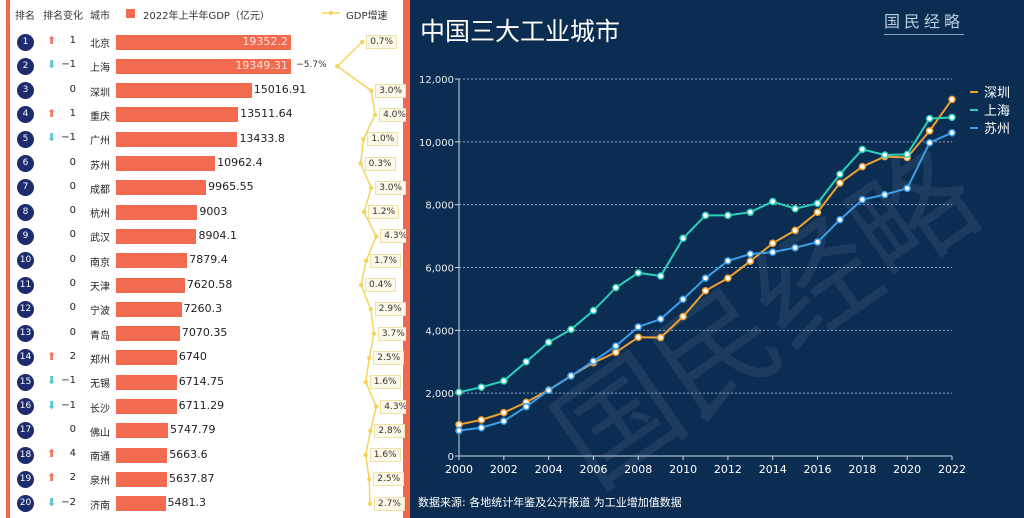 This screenshot has height=518, width=1024. What do you see at coordinates (25, 212) in the screenshot?
I see `rank-badge: 8` at bounding box center [25, 212].